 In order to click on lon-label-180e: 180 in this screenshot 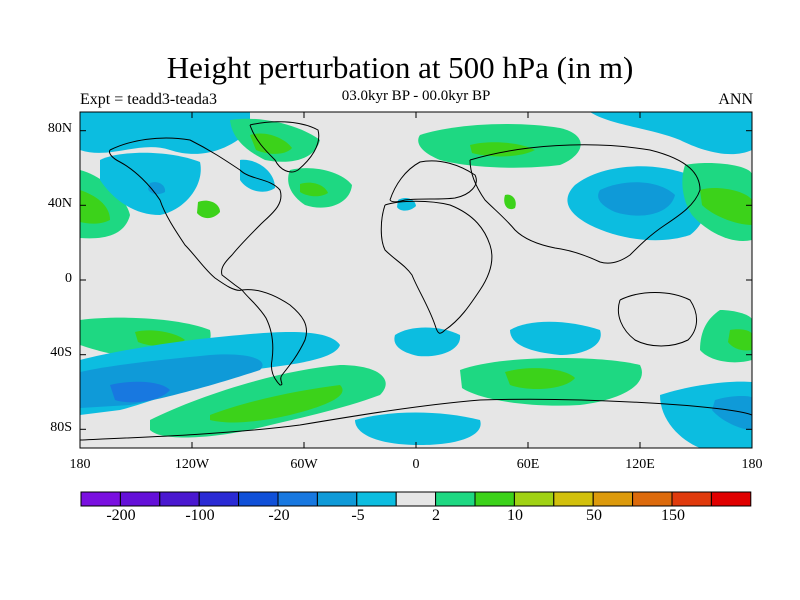, I will do `click(752, 464)`.